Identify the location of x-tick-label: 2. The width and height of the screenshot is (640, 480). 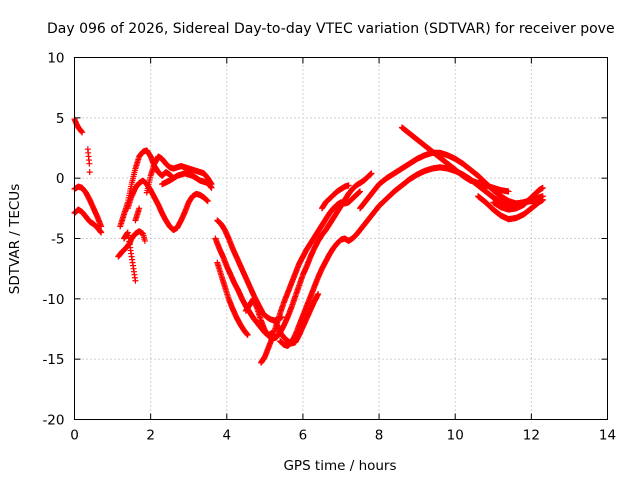
(150, 436).